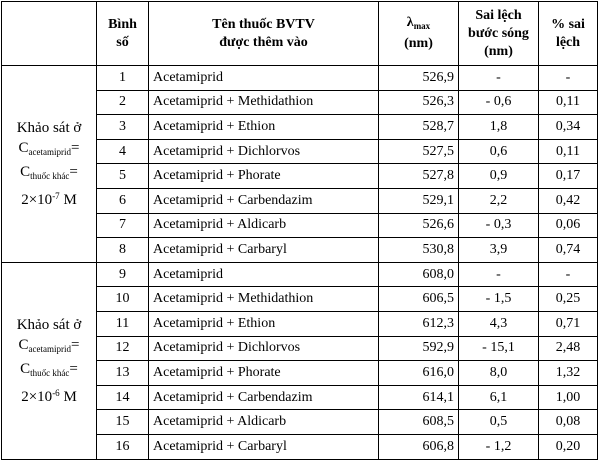 The width and height of the screenshot is (598, 469). I want to click on table-row: 5 Acetamiprid + Phorate 527,8 0,9 0,17, so click(300, 176).